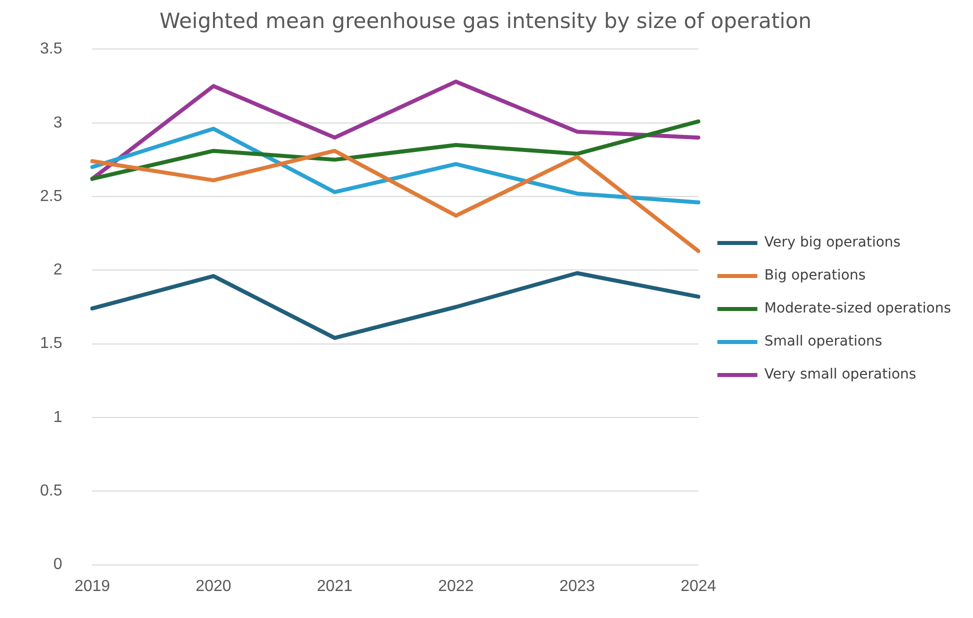  What do you see at coordinates (858, 308) in the screenshot?
I see `legend-label: Moderate-sized operations` at bounding box center [858, 308].